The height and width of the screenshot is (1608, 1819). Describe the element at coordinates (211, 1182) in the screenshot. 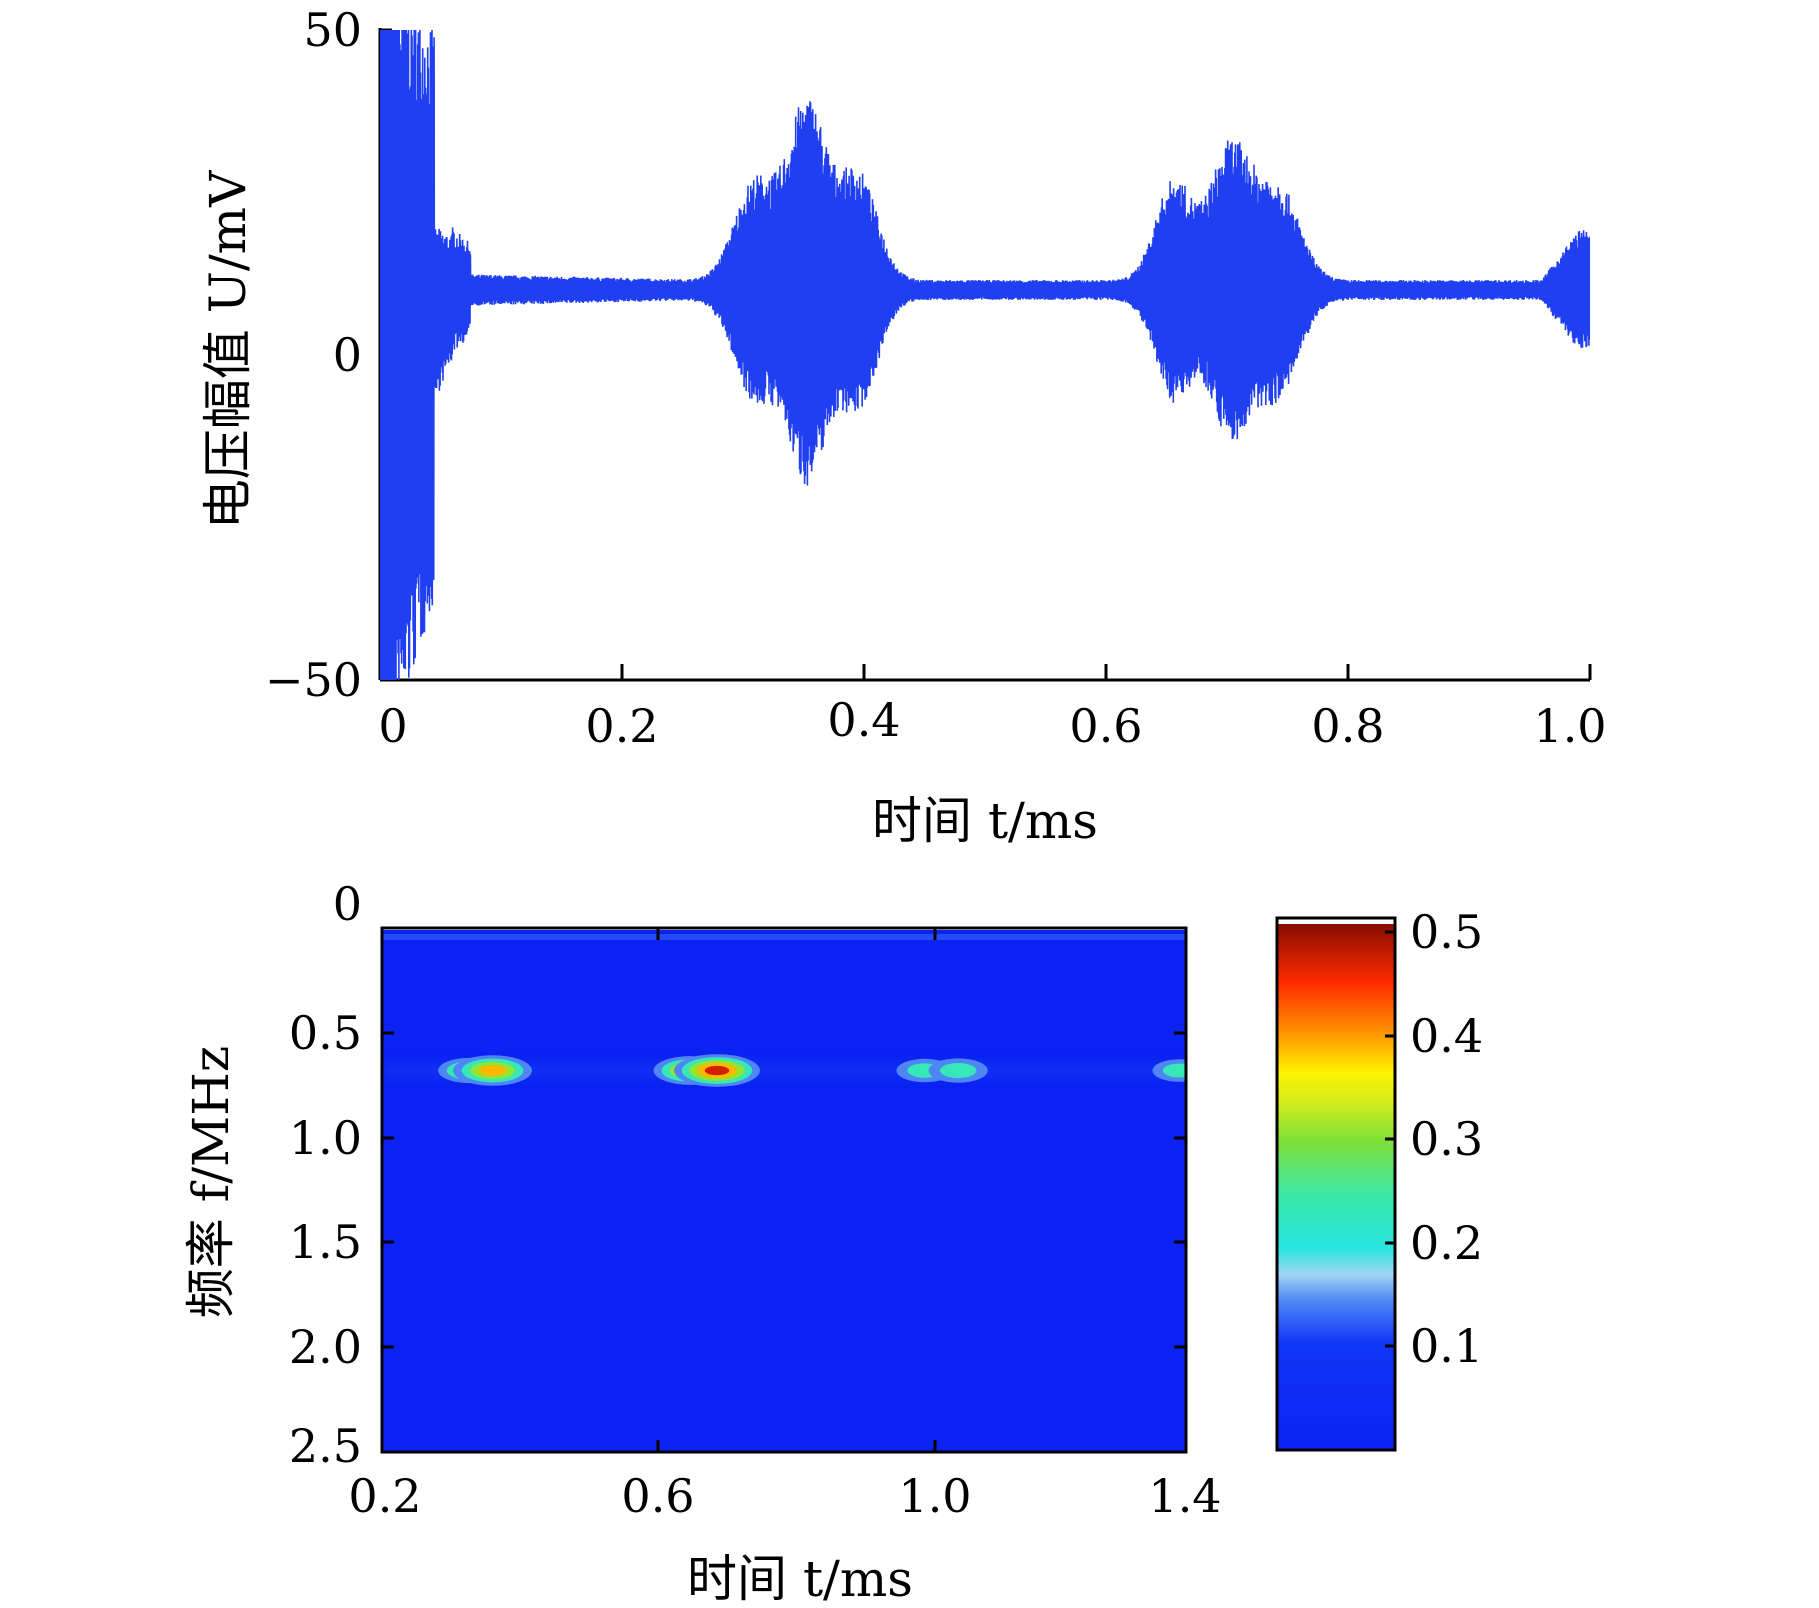

I see `spectrogram-y-axis-label: 频率 f/MHz` at that location.